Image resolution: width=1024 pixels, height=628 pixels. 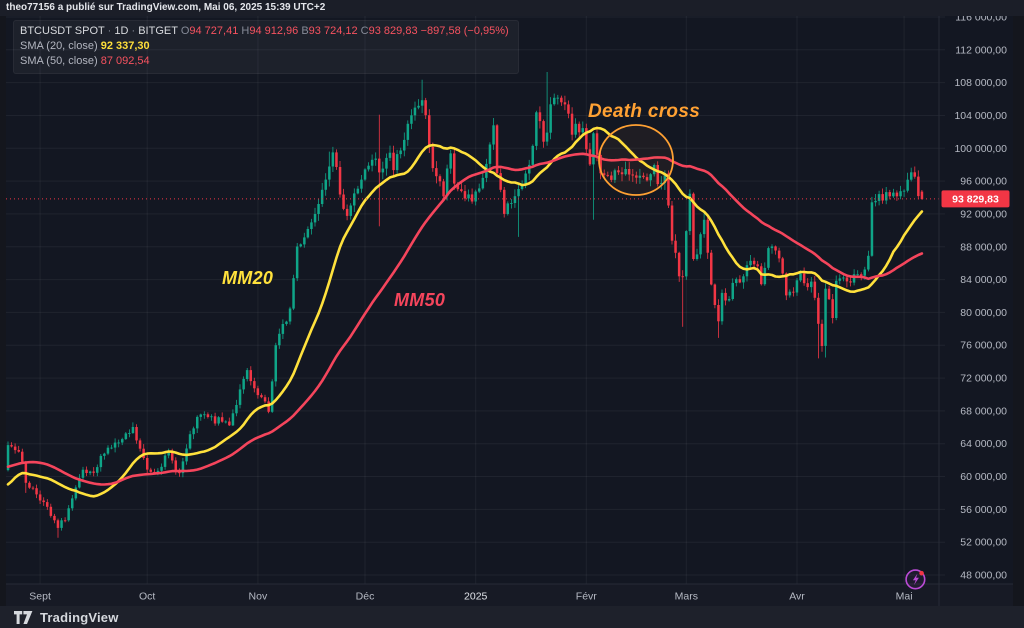 I want to click on svg-text: 116 000,00, so click(x=981, y=20).